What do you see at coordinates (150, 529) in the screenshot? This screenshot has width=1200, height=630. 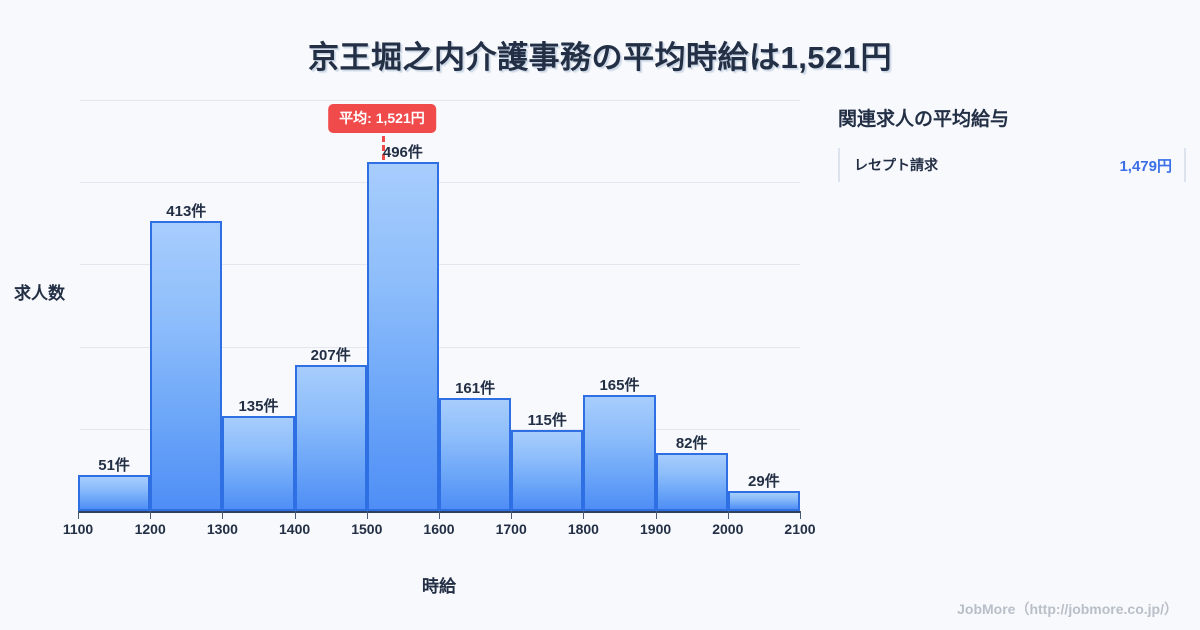 I see `x-axis-tick-label: 1200` at bounding box center [150, 529].